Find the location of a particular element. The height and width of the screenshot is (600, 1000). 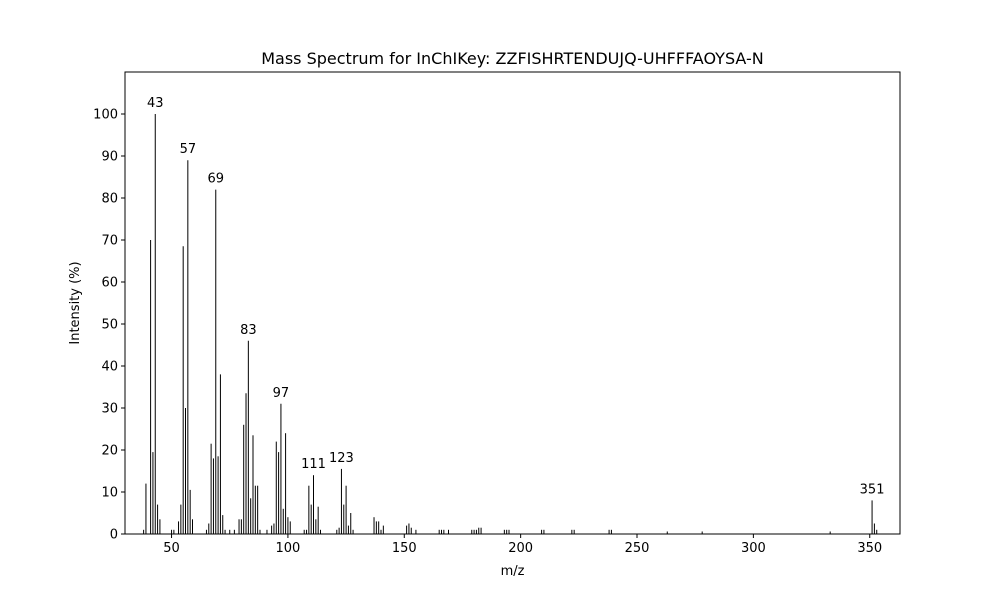

x-tick-label: 100 is located at coordinates (287, 548).